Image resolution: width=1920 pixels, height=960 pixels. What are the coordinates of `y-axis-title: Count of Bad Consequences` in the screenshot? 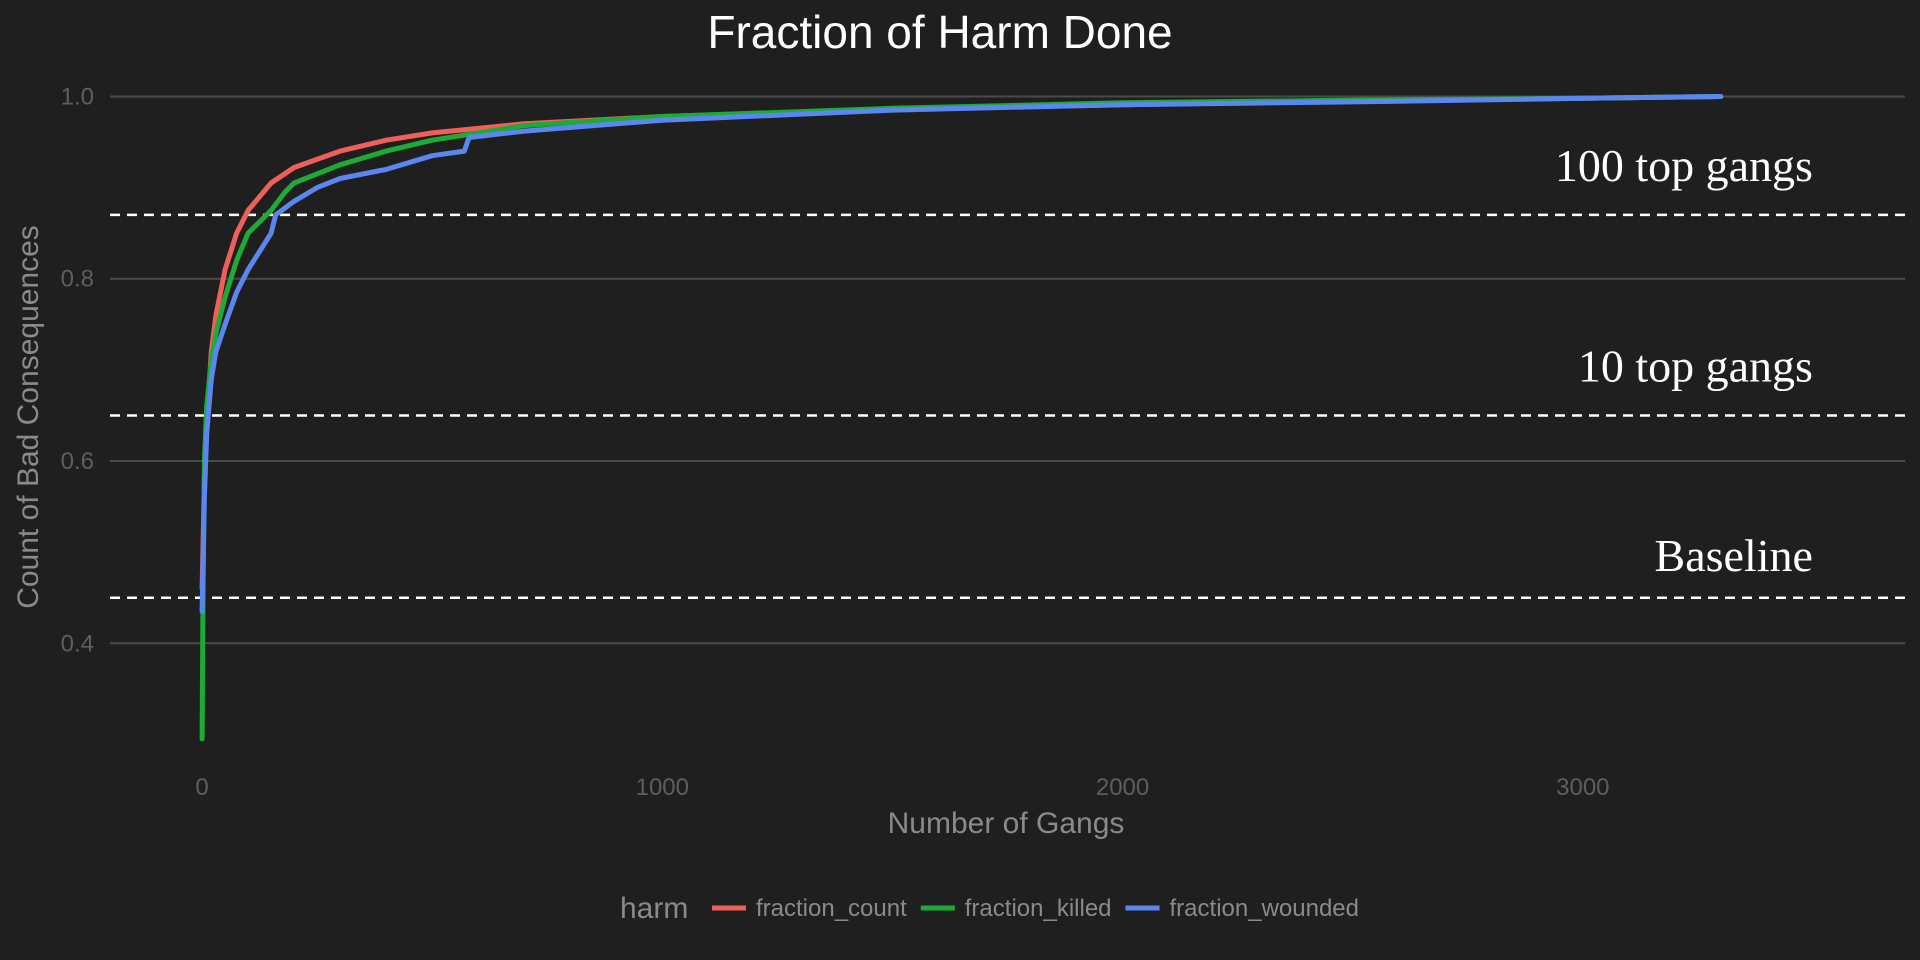 It's located at (28, 417).